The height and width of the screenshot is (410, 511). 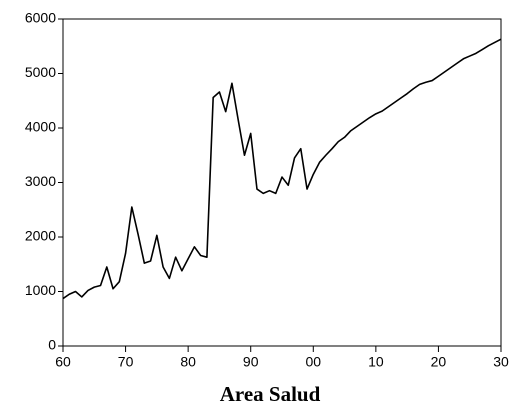 I want to click on y-tick-label: 0, so click(x=52, y=345).